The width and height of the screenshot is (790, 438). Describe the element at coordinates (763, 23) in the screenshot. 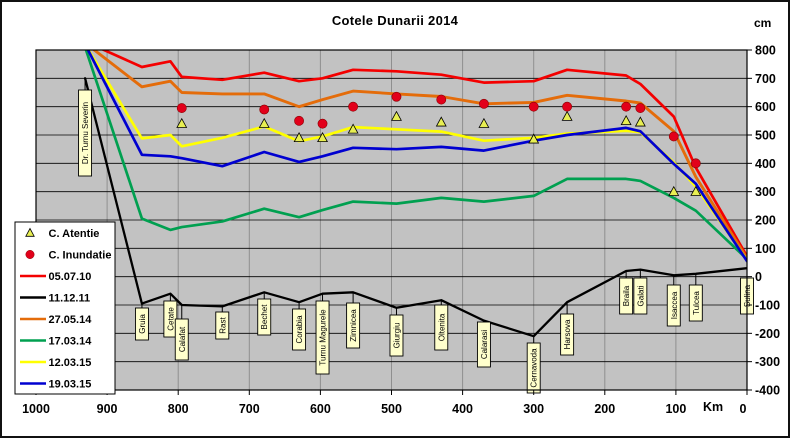

I see `y-axis-unit-label: cm` at that location.